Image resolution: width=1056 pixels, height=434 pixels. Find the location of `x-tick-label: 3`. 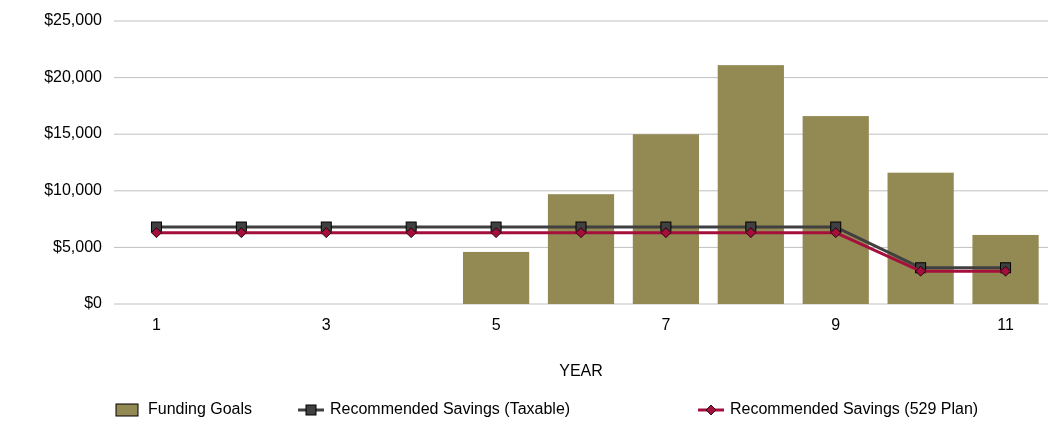

x-tick-label: 3 is located at coordinates (326, 324).